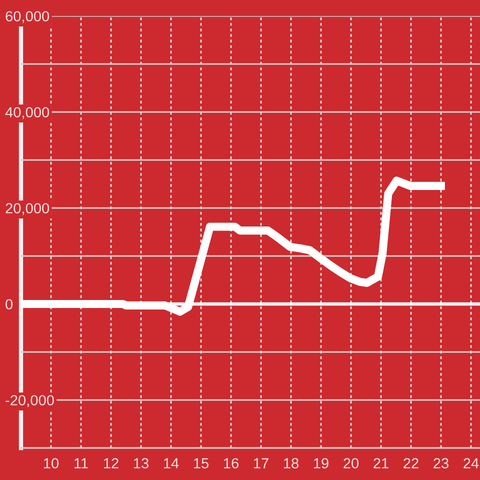 The width and height of the screenshot is (480, 480). I want to click on y-tick-label: -20,000, so click(30, 401).